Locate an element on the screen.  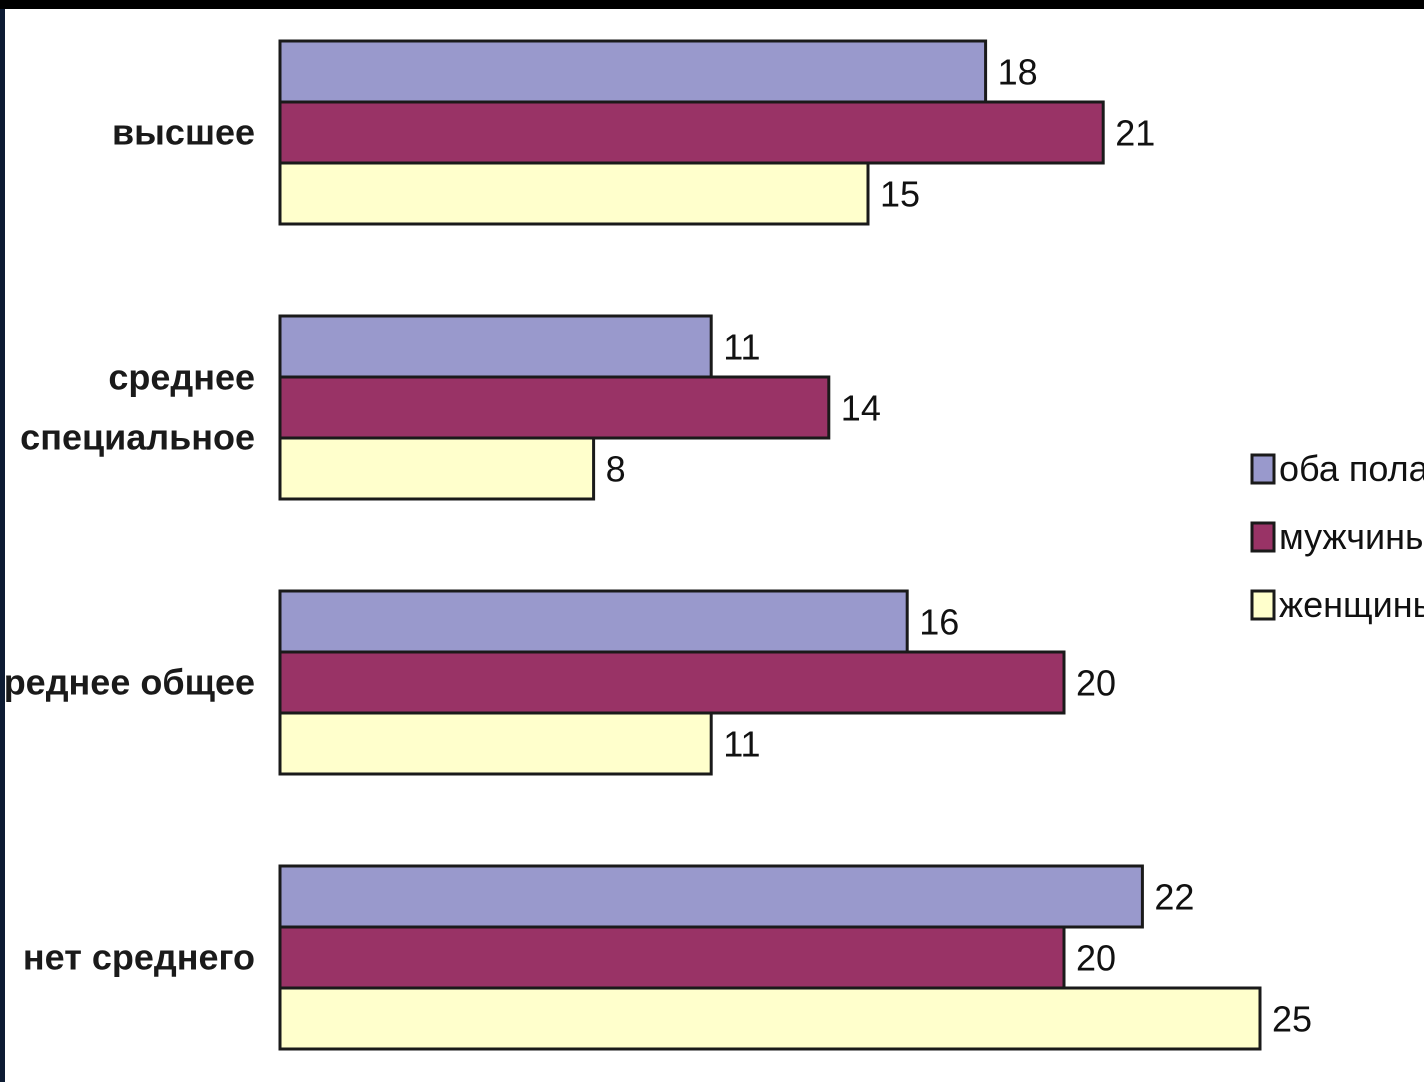
legend-label-1: оба пола is located at coordinates (1351, 468).